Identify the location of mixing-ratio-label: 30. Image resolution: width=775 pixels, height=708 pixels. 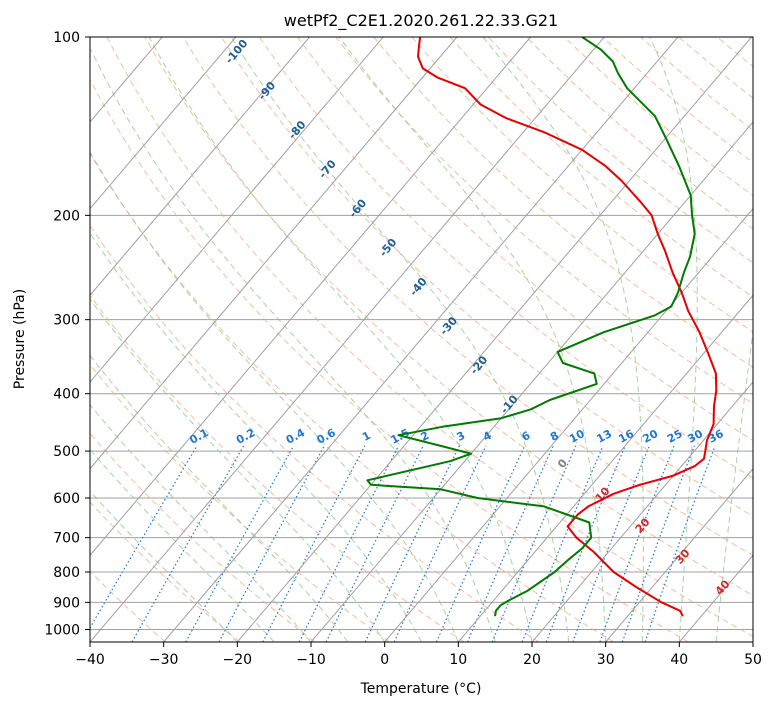
(695, 436).